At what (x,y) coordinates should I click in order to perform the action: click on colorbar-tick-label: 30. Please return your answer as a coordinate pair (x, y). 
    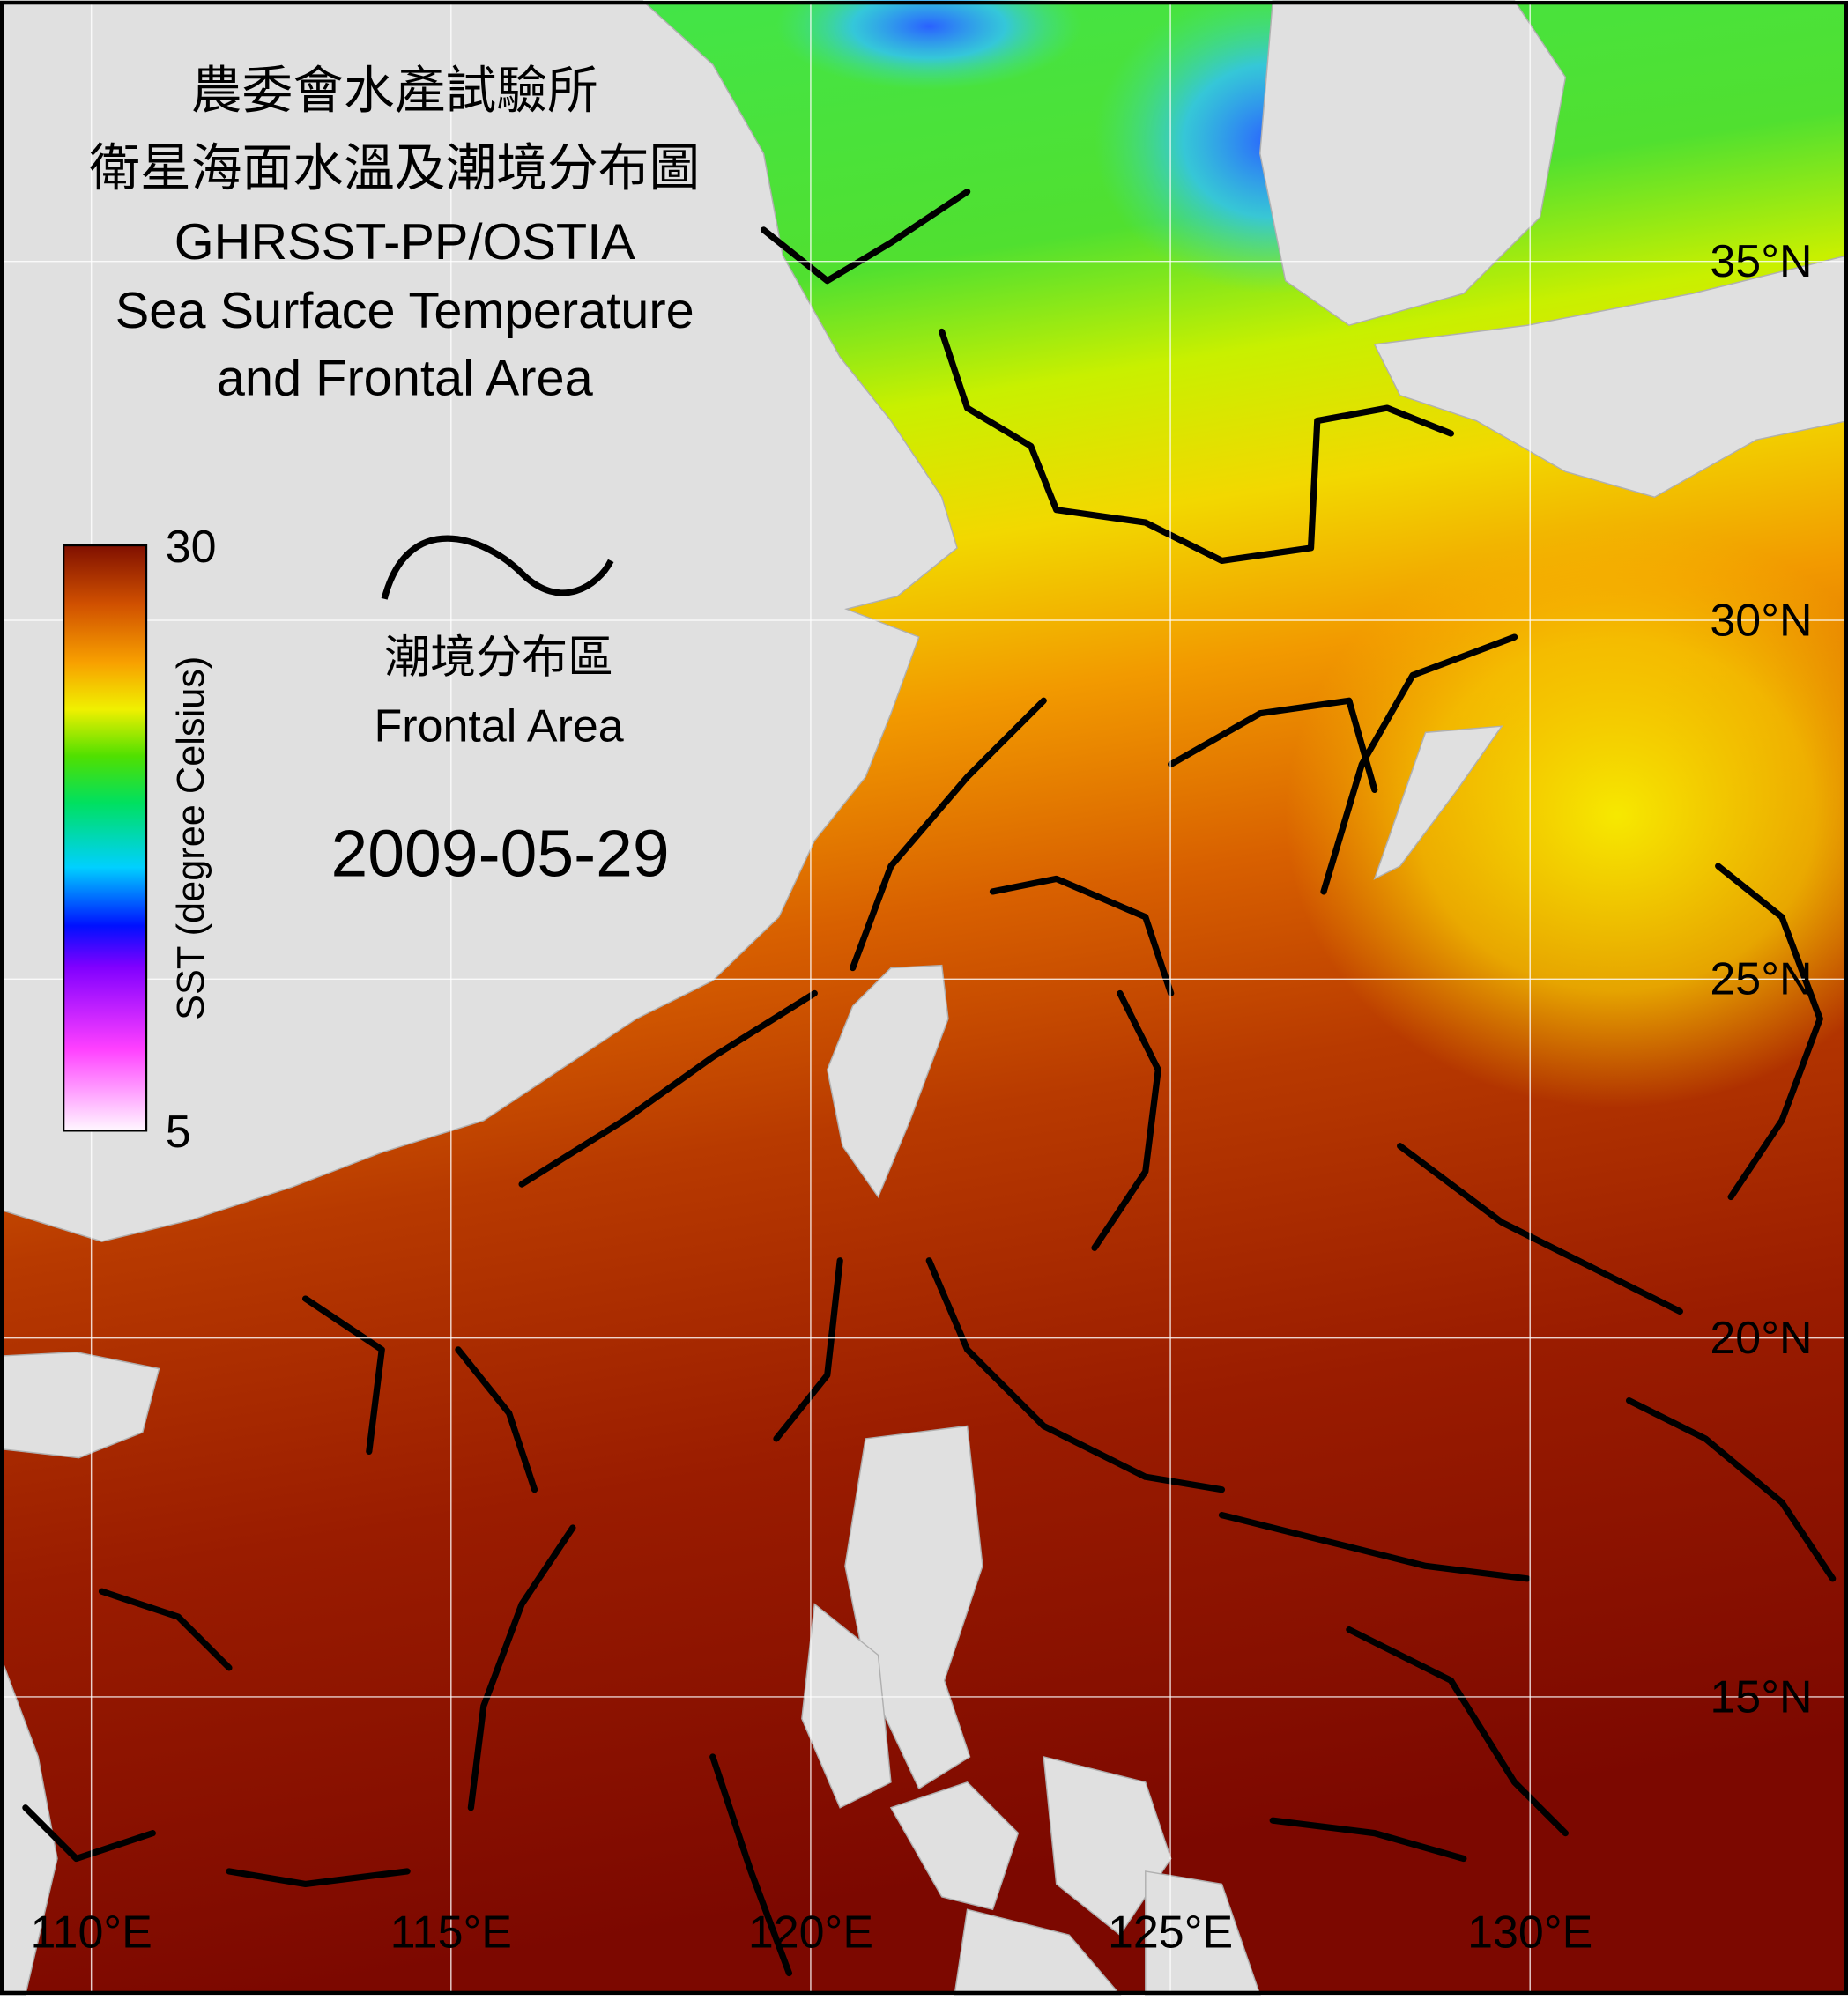
    Looking at the image, I should click on (191, 547).